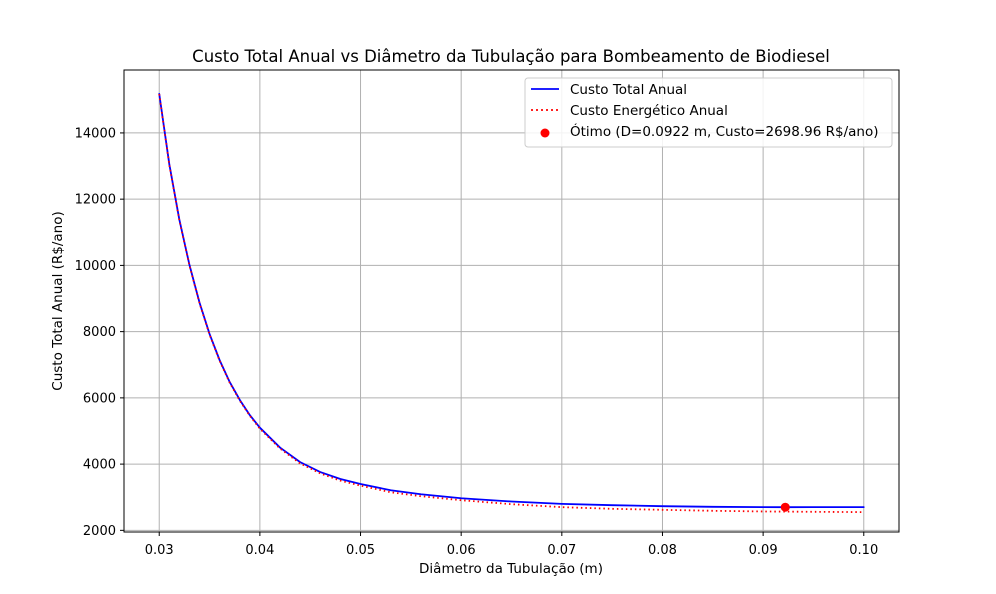 Image resolution: width=996 pixels, height=594 pixels. I want to click on y-tick-label: 12000, so click(95, 200).